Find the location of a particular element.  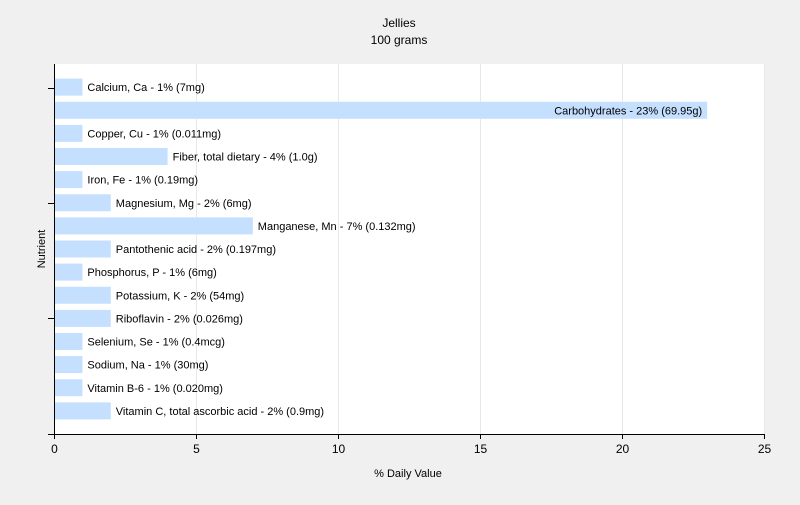

bar-label: Selenium, Se - 1% (0.4mcg) is located at coordinates (156, 343).